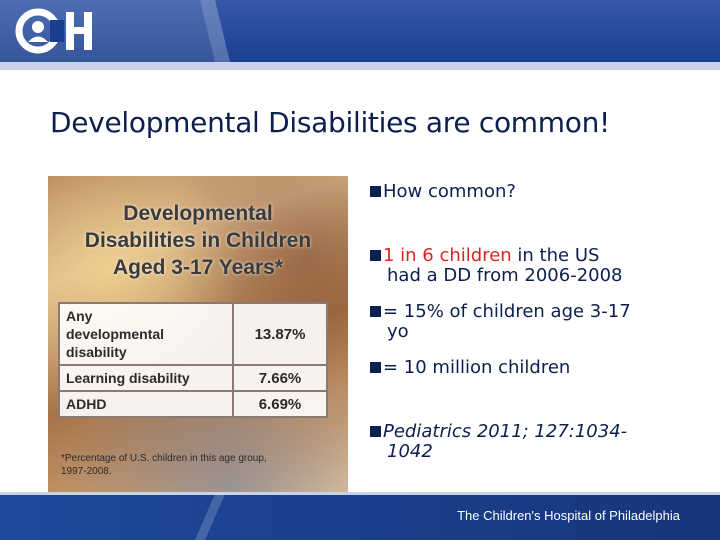 The image size is (720, 540). Describe the element at coordinates (398, 331) in the screenshot. I see `bullet-continuation: yo` at that location.